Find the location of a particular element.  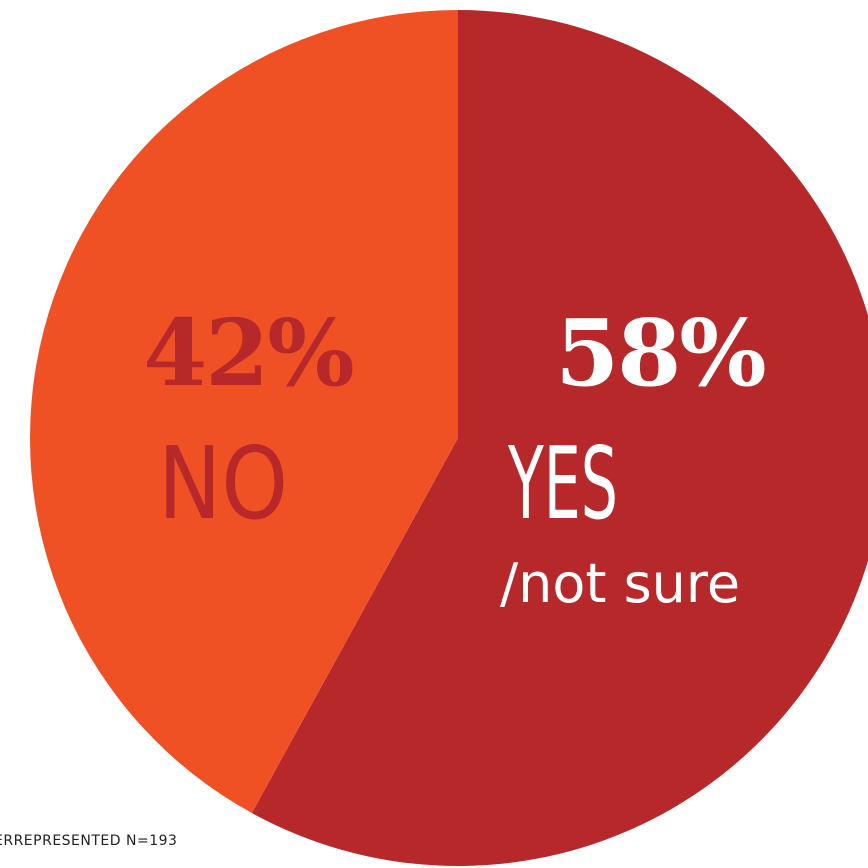

slice-yes-percent-label: 58% is located at coordinates (660, 353).